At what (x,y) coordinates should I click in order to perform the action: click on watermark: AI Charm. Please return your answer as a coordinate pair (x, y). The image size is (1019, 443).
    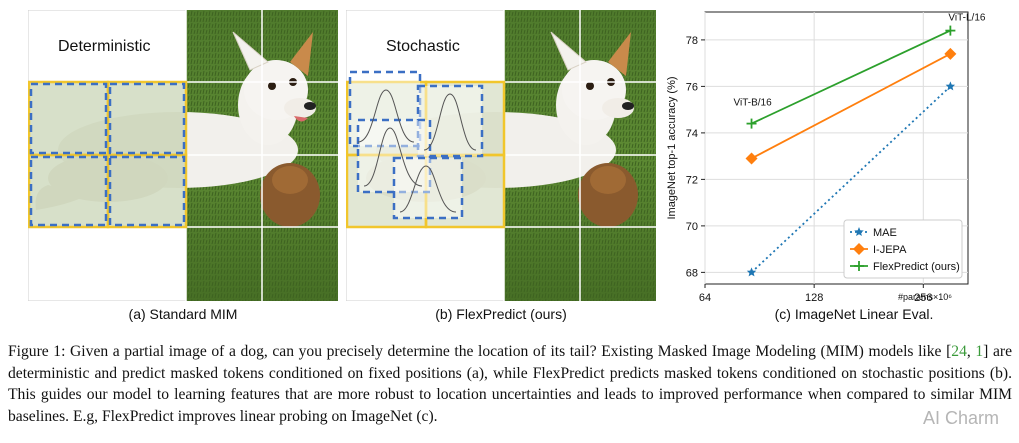
    Looking at the image, I should click on (960, 418).